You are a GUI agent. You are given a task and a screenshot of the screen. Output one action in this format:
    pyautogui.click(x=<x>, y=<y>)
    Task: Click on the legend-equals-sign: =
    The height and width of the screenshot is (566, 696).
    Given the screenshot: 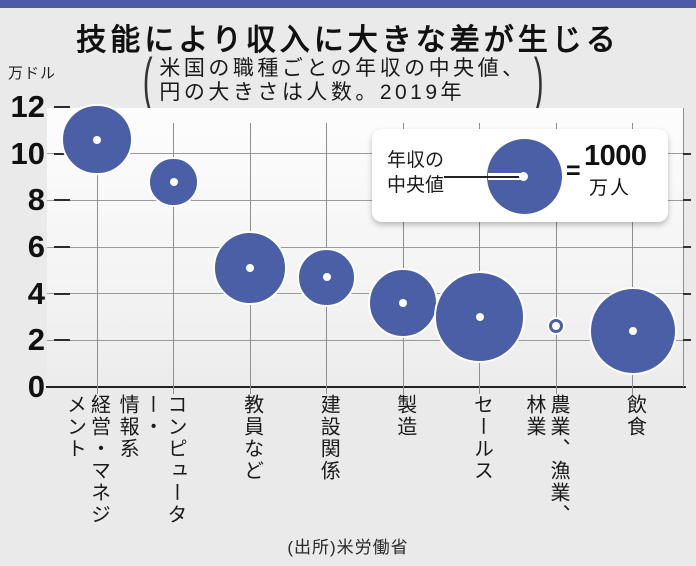 What is the action you would take?
    pyautogui.click(x=573, y=171)
    